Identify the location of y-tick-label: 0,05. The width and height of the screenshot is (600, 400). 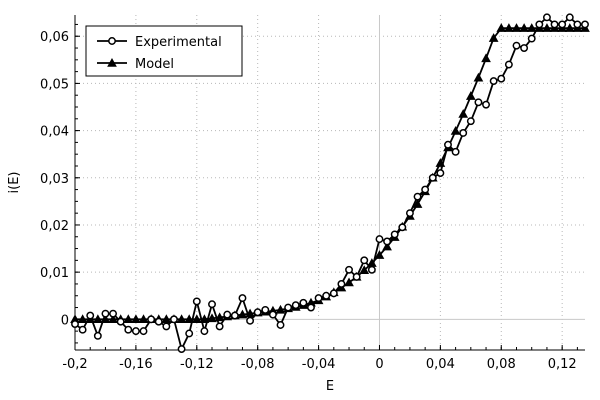
(54, 84).